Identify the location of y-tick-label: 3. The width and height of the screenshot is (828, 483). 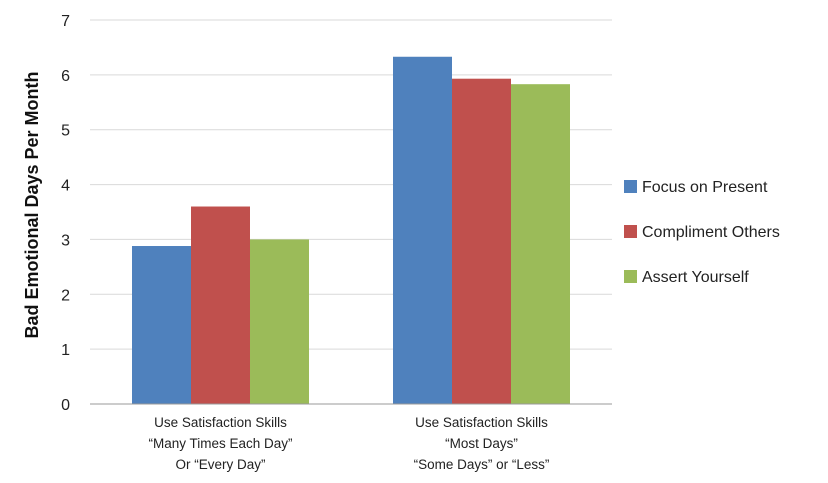
(65, 240).